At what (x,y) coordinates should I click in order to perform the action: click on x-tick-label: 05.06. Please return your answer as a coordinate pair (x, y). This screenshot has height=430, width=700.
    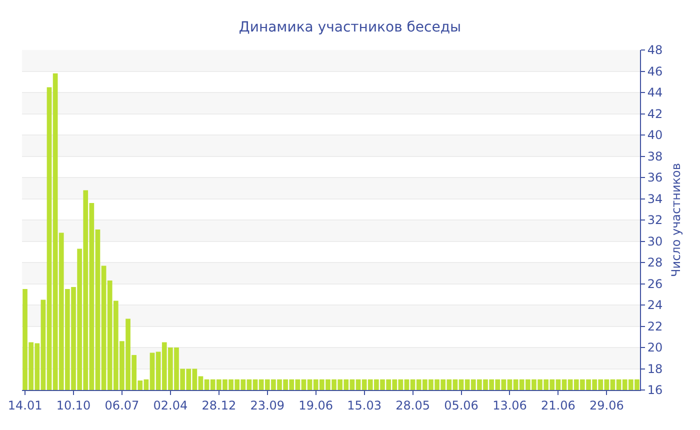
    Looking at the image, I should click on (461, 405).